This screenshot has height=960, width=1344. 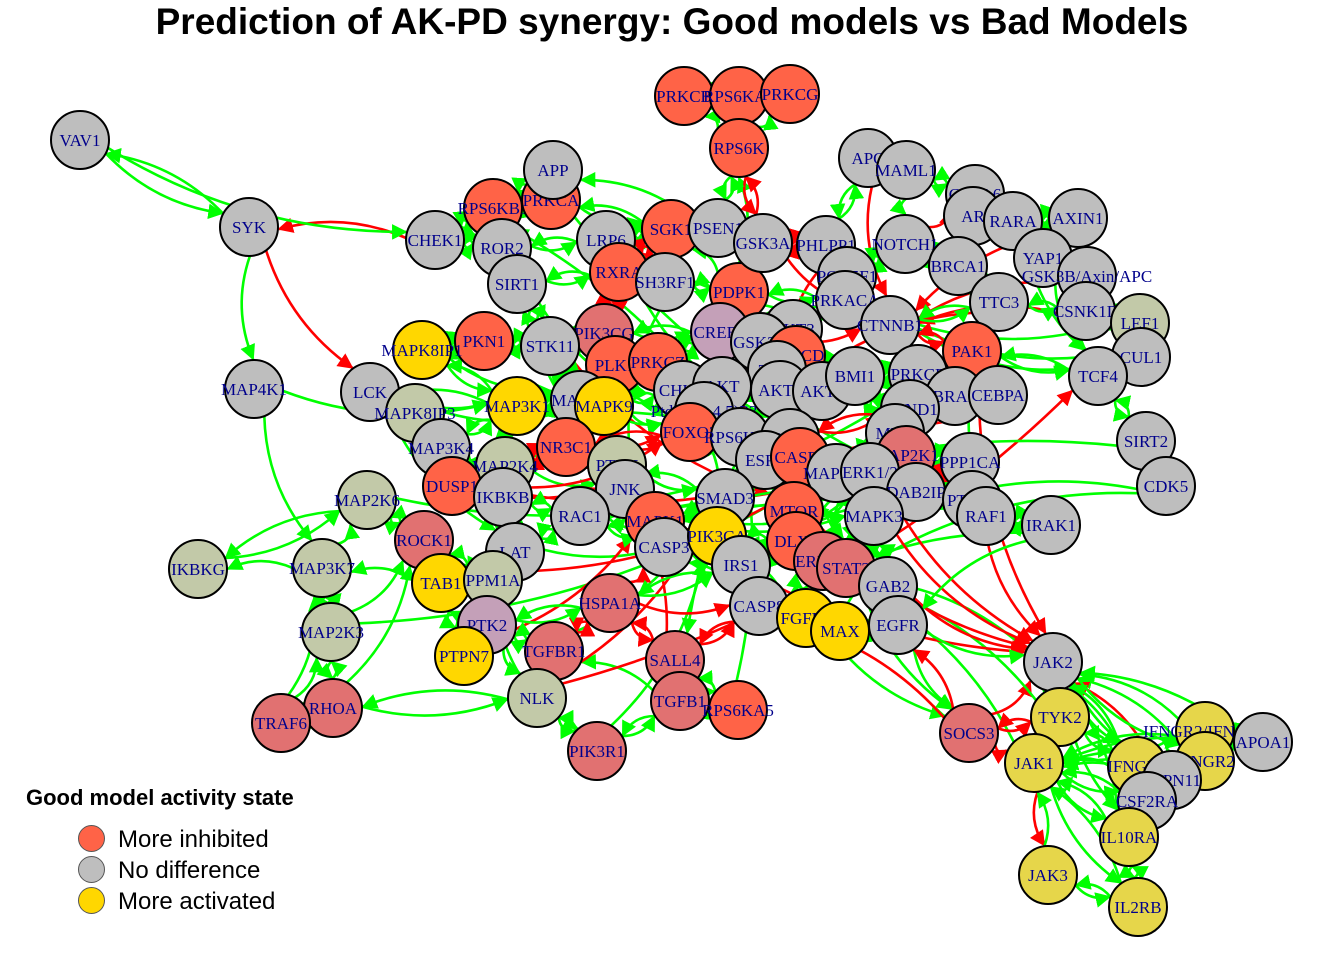 I want to click on node-ppm1a: PPM1A, so click(x=493, y=580).